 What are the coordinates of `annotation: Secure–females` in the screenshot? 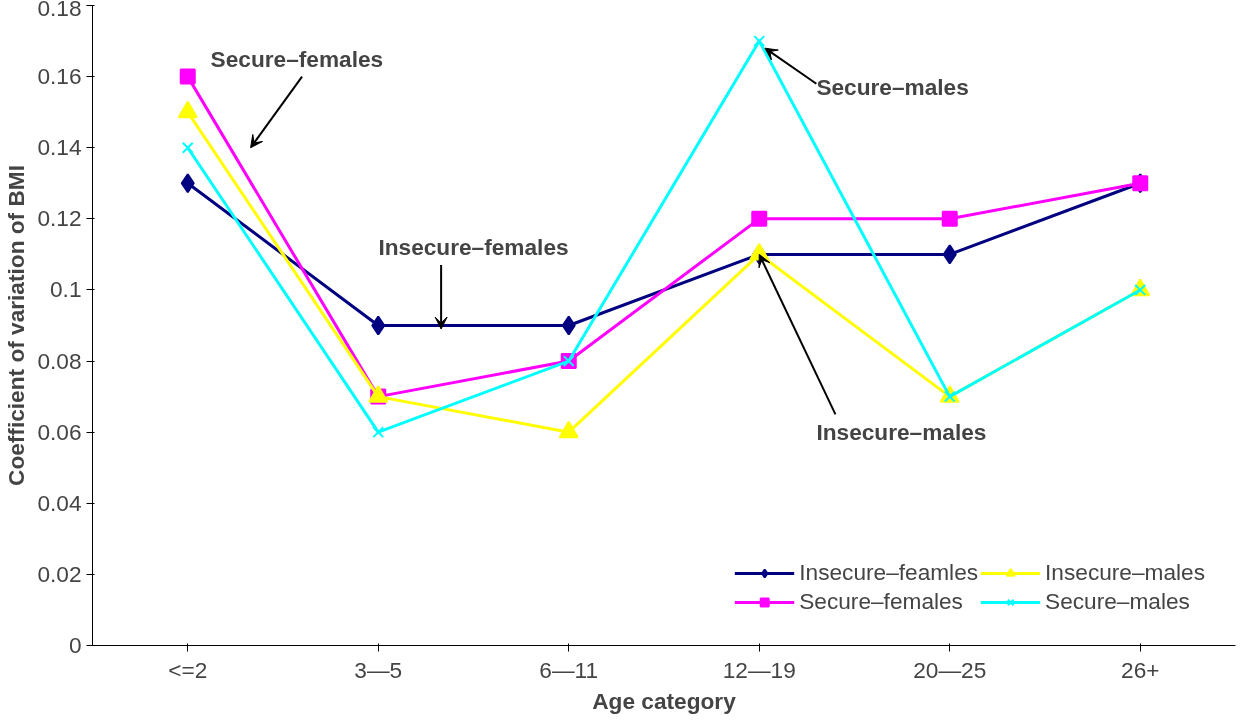 It's located at (297, 58).